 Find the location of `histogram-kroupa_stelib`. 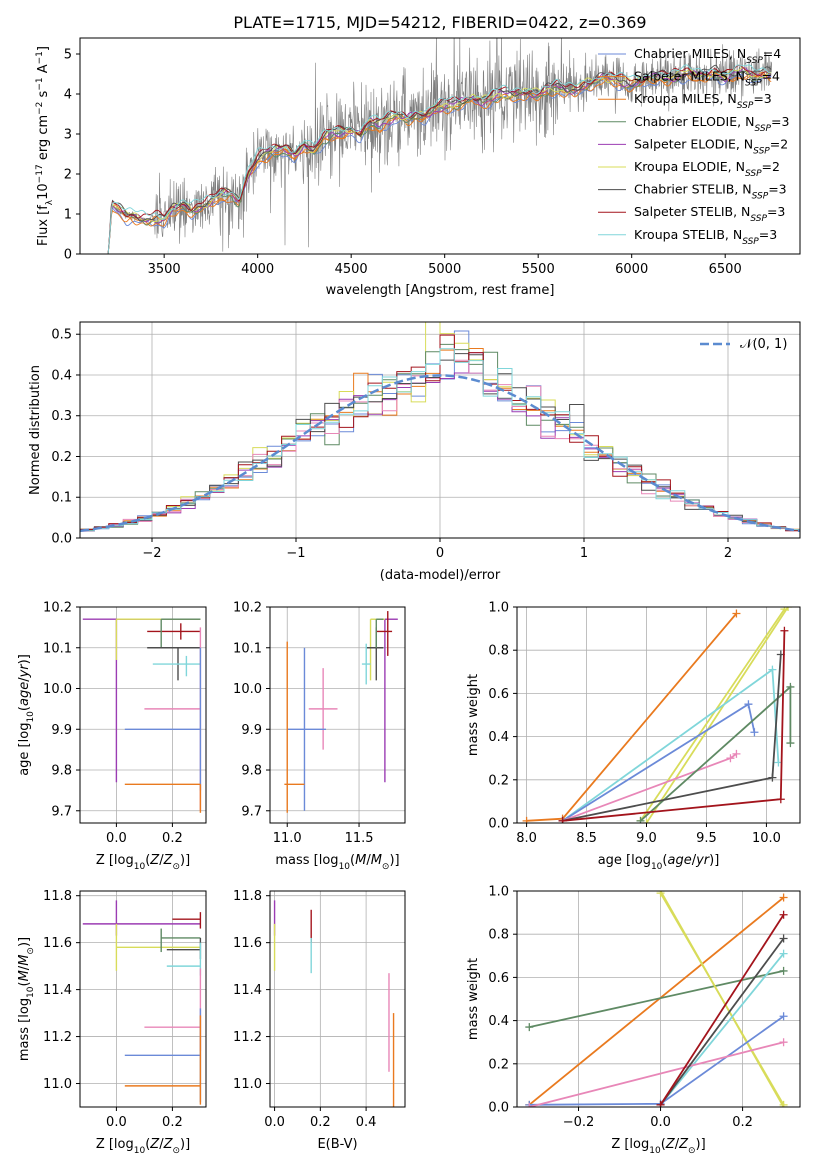

histogram-kroupa_stelib is located at coordinates (440, 440).